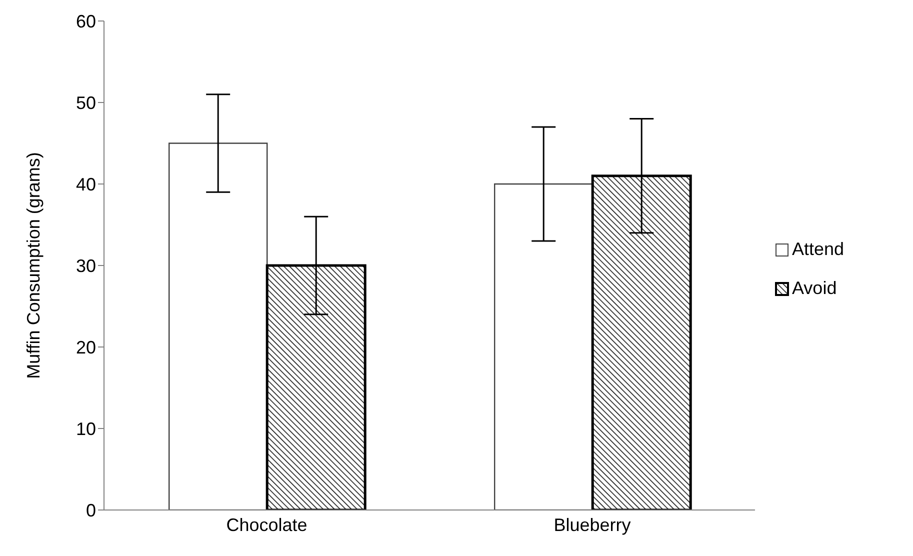 The width and height of the screenshot is (913, 556). What do you see at coordinates (33, 265) in the screenshot?
I see `y-axis-title: Muffin Consumption (grams)` at bounding box center [33, 265].